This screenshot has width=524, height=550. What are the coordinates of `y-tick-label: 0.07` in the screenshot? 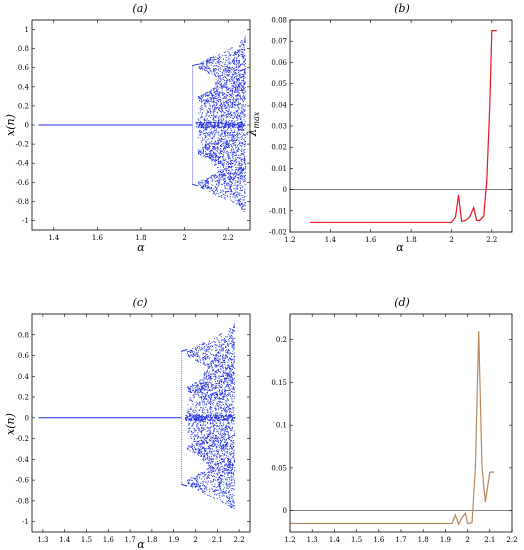 It's located at (279, 42).